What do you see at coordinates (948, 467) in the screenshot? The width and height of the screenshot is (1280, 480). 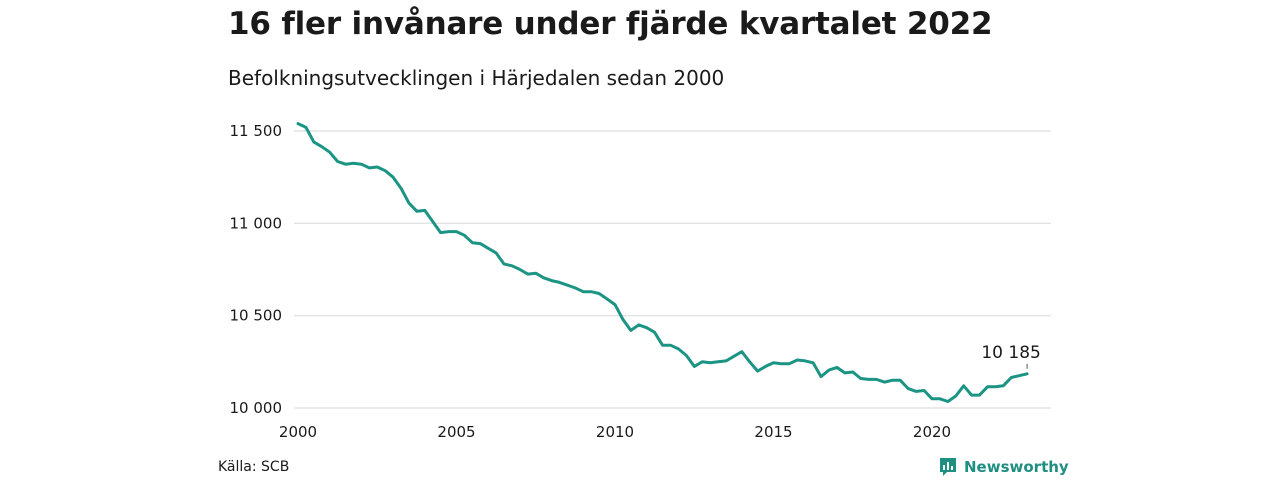 I see `newsworthy-logo-icon` at bounding box center [948, 467].